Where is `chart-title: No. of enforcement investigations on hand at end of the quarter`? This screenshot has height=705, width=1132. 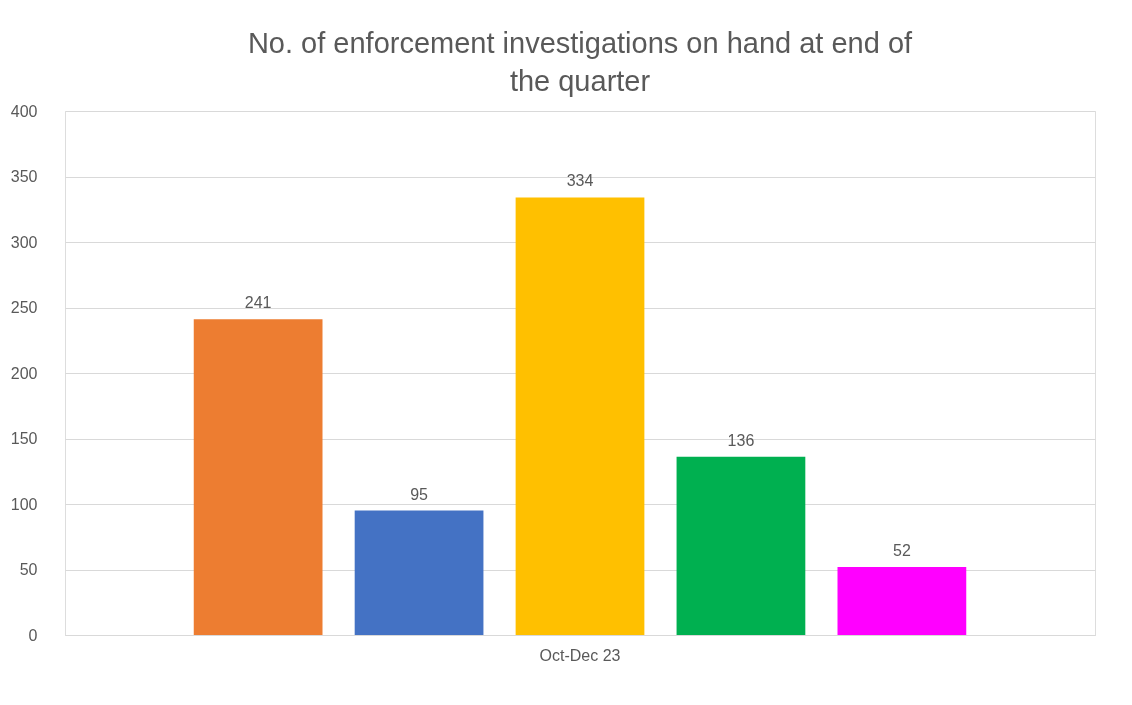
chart-title: No. of enforcement investigations on hand at end of the quarter is located at coordinates (580, 62).